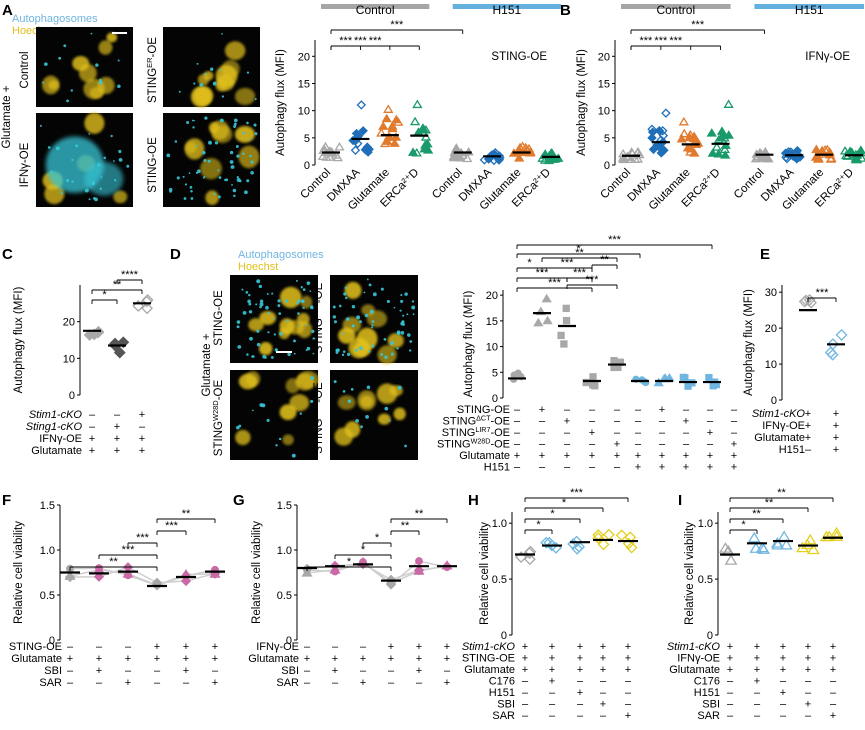 The image size is (865, 730). What do you see at coordinates (56, 415) in the screenshot?
I see `condition-label: Stim1-cKO` at bounding box center [56, 415].